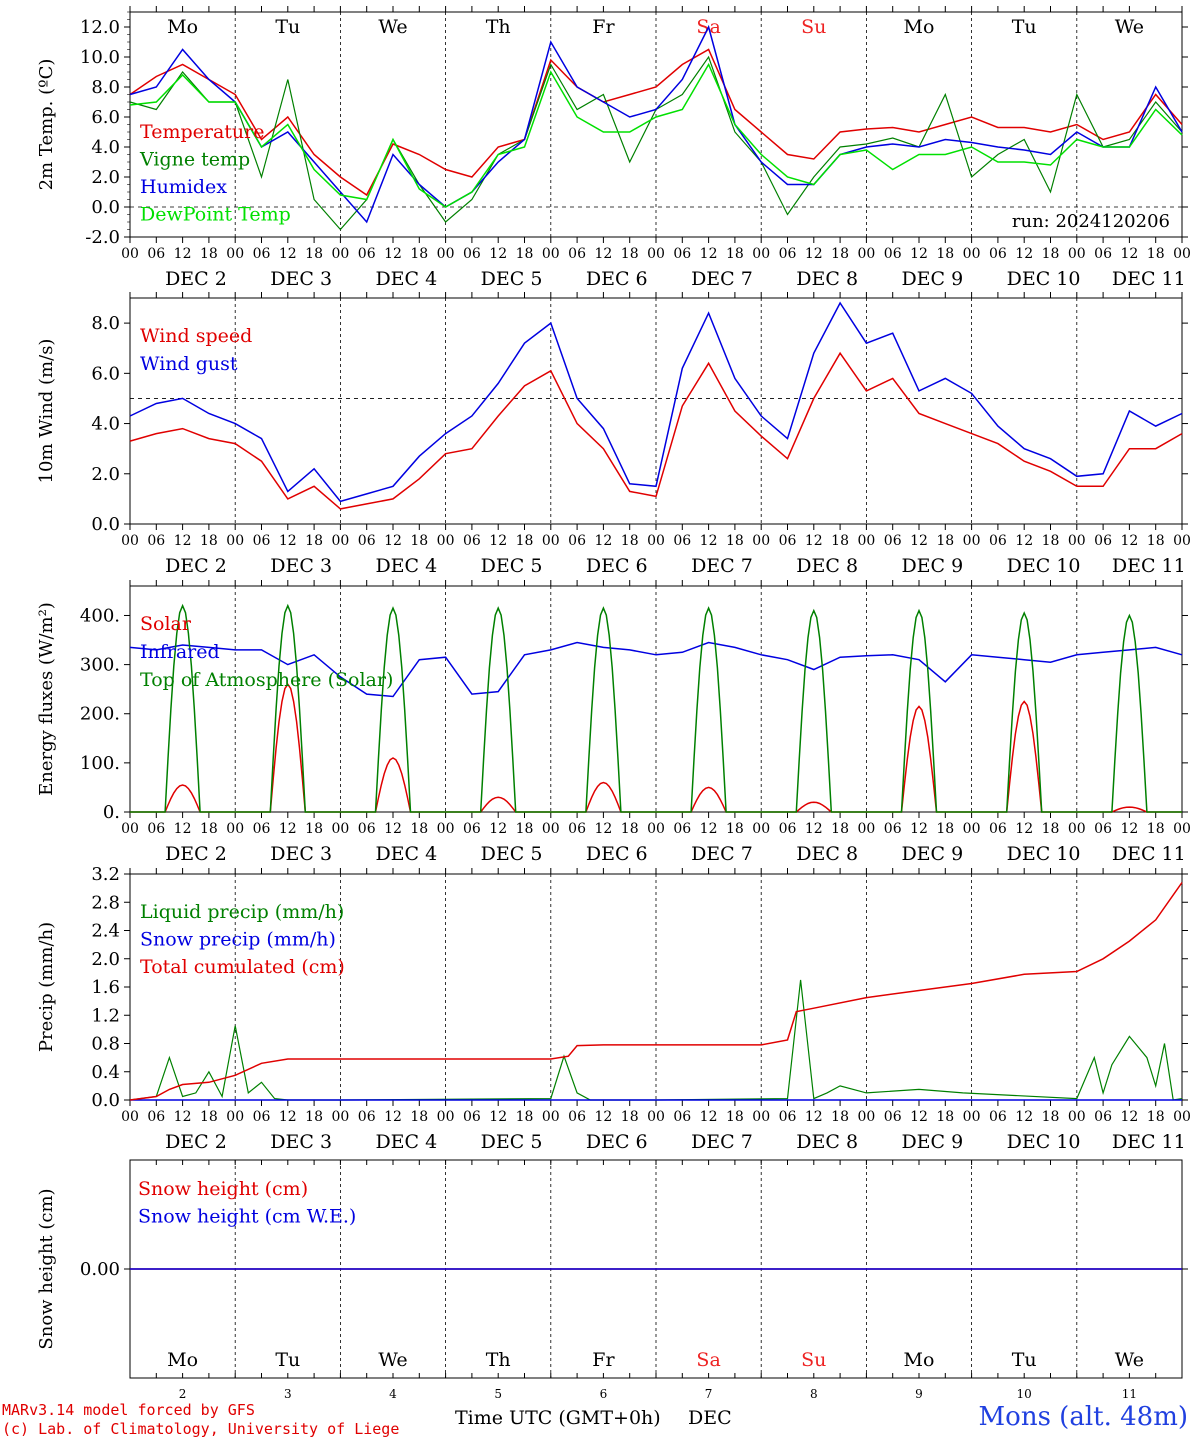  What do you see at coordinates (288, 1394) in the screenshot?
I see `bottom-day-number: 3` at bounding box center [288, 1394].